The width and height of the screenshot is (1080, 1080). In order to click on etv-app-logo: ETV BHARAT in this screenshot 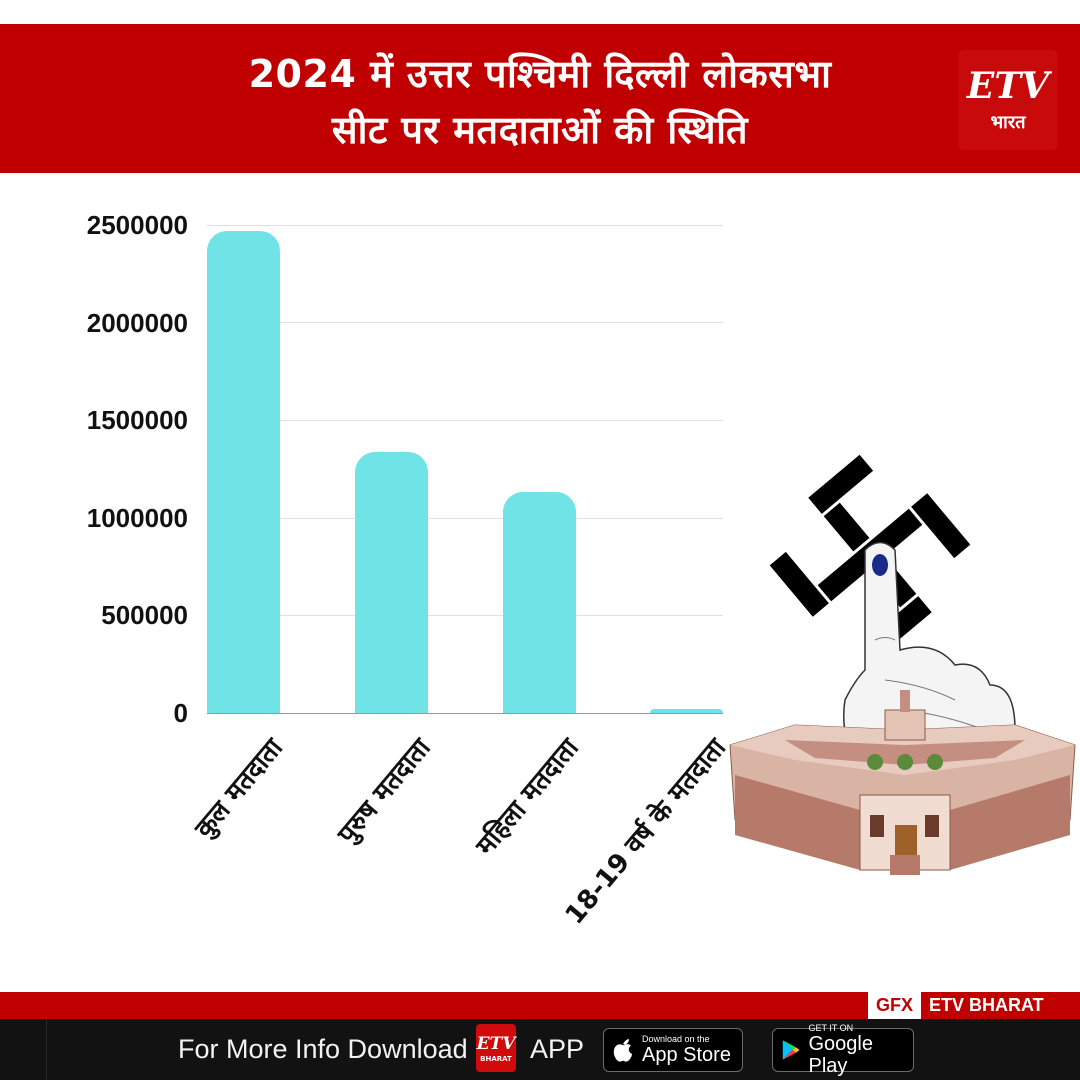, I will do `click(496, 1048)`.